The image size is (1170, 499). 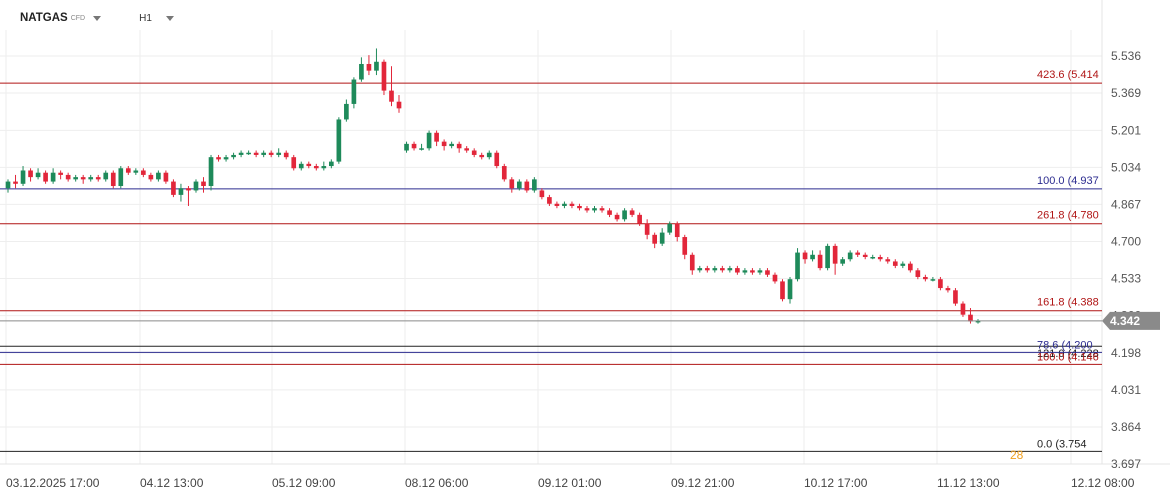 What do you see at coordinates (1126, 56) in the screenshot?
I see `y-tick-label: 5.536` at bounding box center [1126, 56].